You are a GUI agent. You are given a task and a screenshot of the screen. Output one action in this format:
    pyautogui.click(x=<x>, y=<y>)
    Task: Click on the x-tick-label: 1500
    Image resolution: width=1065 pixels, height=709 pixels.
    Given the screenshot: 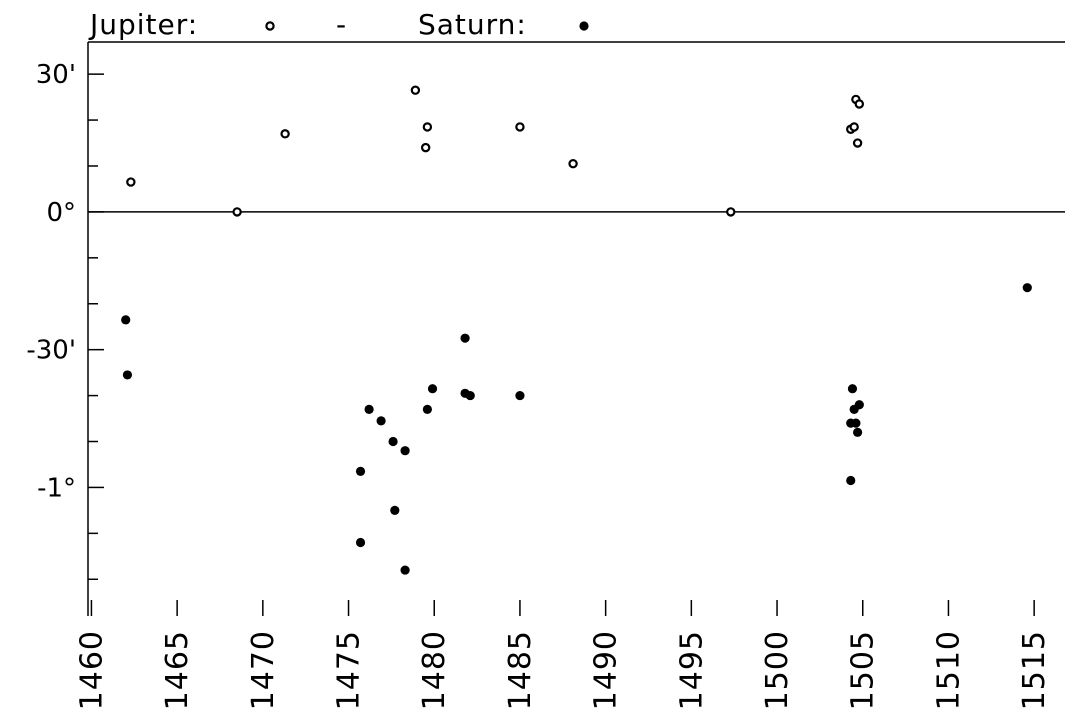 What is the action you would take?
    pyautogui.click(x=777, y=669)
    